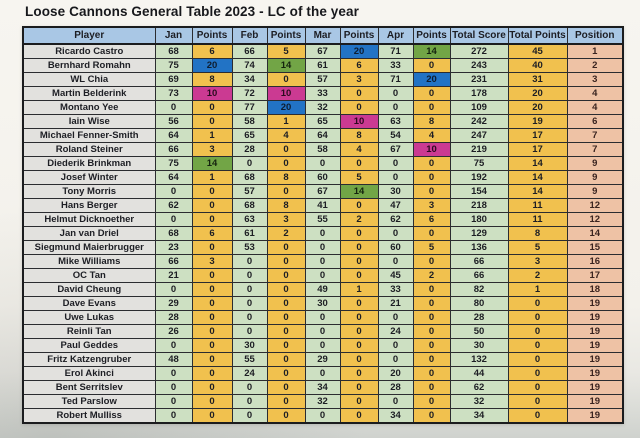 The image size is (640, 438). I want to click on table-row: Montano Yee 0 0 77 20 32 0 0 0 109 20 4, so click(323, 107).